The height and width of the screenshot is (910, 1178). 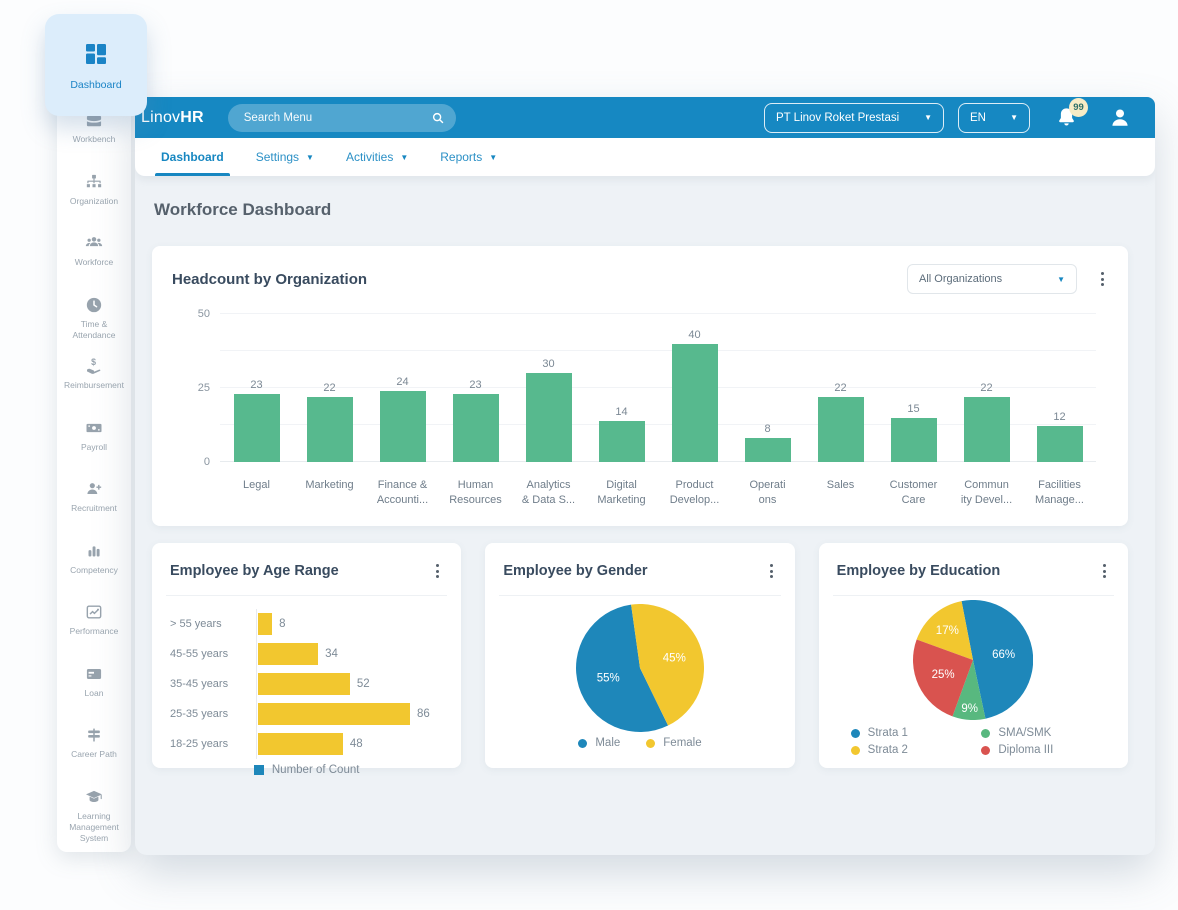 What do you see at coordinates (377, 157) in the screenshot?
I see `tab-activities: Activities ▼` at bounding box center [377, 157].